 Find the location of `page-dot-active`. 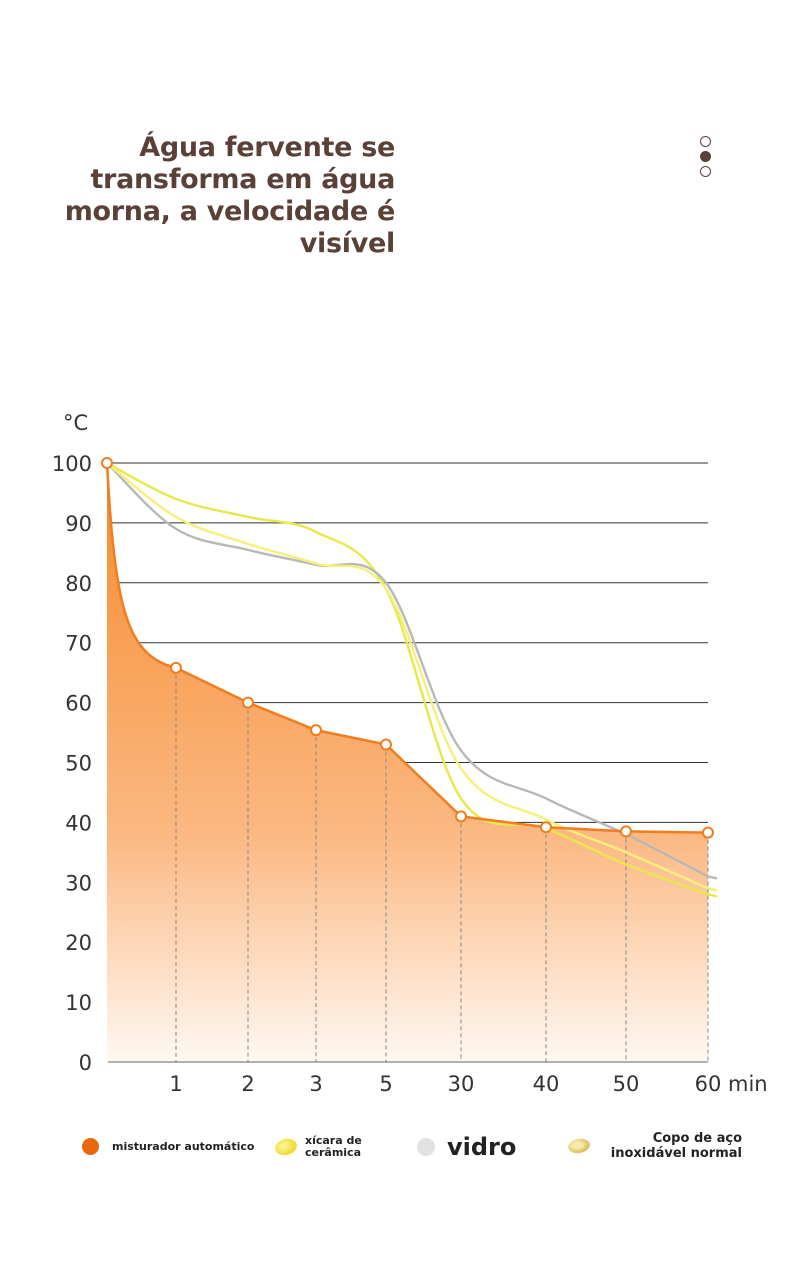

page-dot-active is located at coordinates (705, 156).